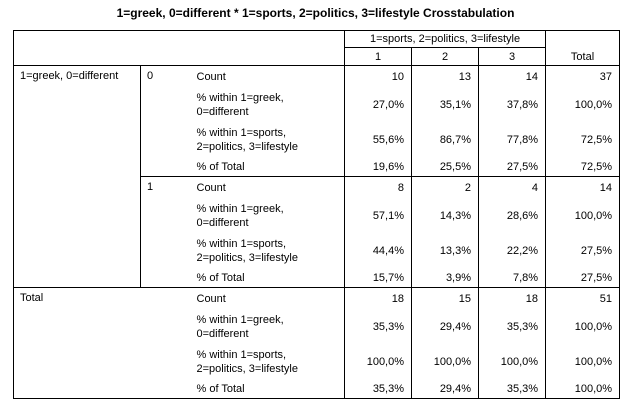 The width and height of the screenshot is (631, 418). What do you see at coordinates (512, 139) in the screenshot?
I see `cell: 77,8%` at bounding box center [512, 139].